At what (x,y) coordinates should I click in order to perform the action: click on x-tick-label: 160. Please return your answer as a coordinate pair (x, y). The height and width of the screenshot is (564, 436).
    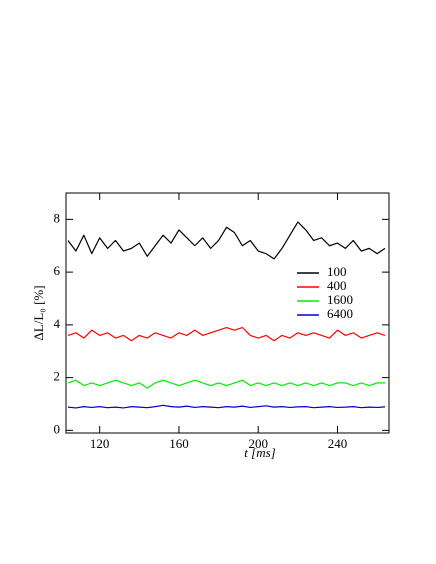
    Looking at the image, I should click on (179, 443).